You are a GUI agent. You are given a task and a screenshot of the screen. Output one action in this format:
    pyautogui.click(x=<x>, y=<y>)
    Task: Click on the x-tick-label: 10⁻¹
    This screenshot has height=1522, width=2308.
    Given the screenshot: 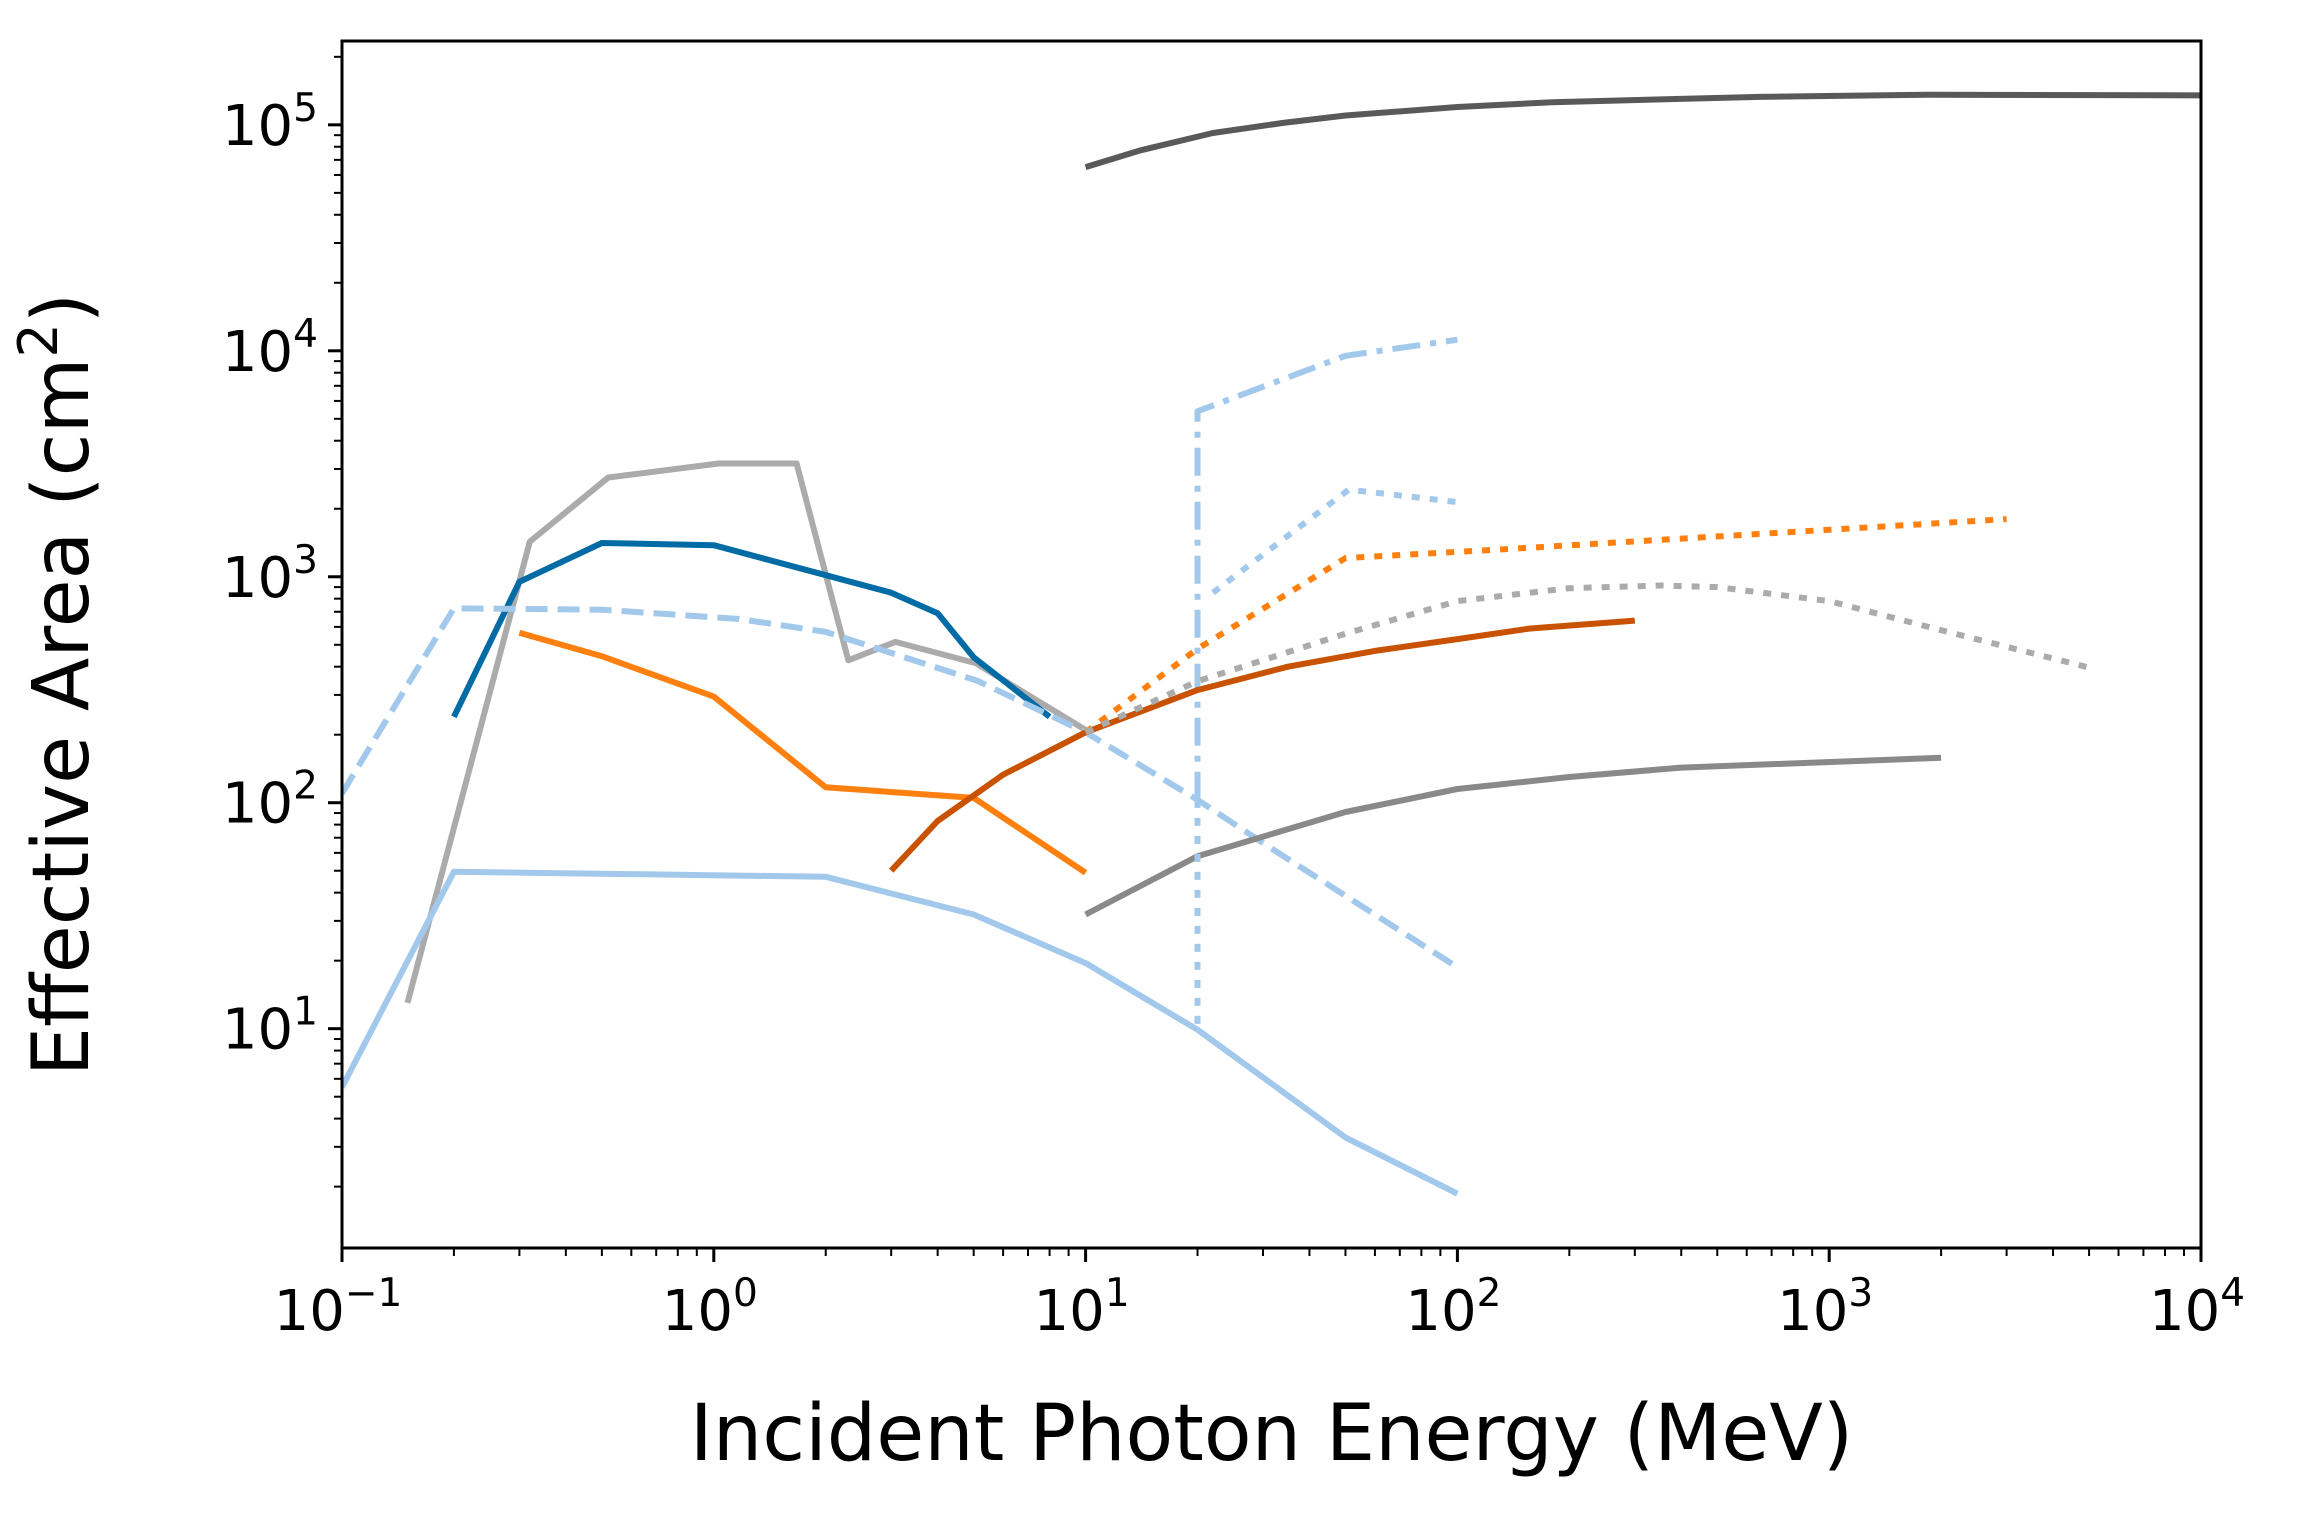 What is the action you would take?
    pyautogui.click(x=338, y=1307)
    